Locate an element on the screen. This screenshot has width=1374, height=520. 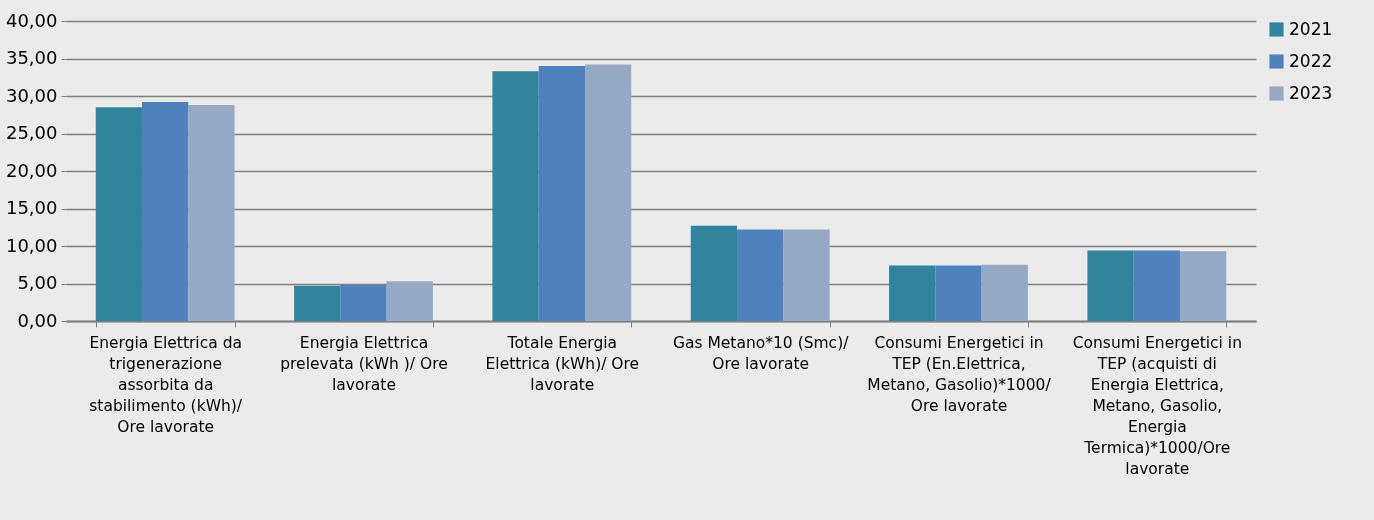
x-tick-label: Consumi Energetici in TEP (acquisti di Energia Elettrica, Metano, Gasolio, Energia Termica)*1000/Ore lavorate is located at coordinates (1157, 405).